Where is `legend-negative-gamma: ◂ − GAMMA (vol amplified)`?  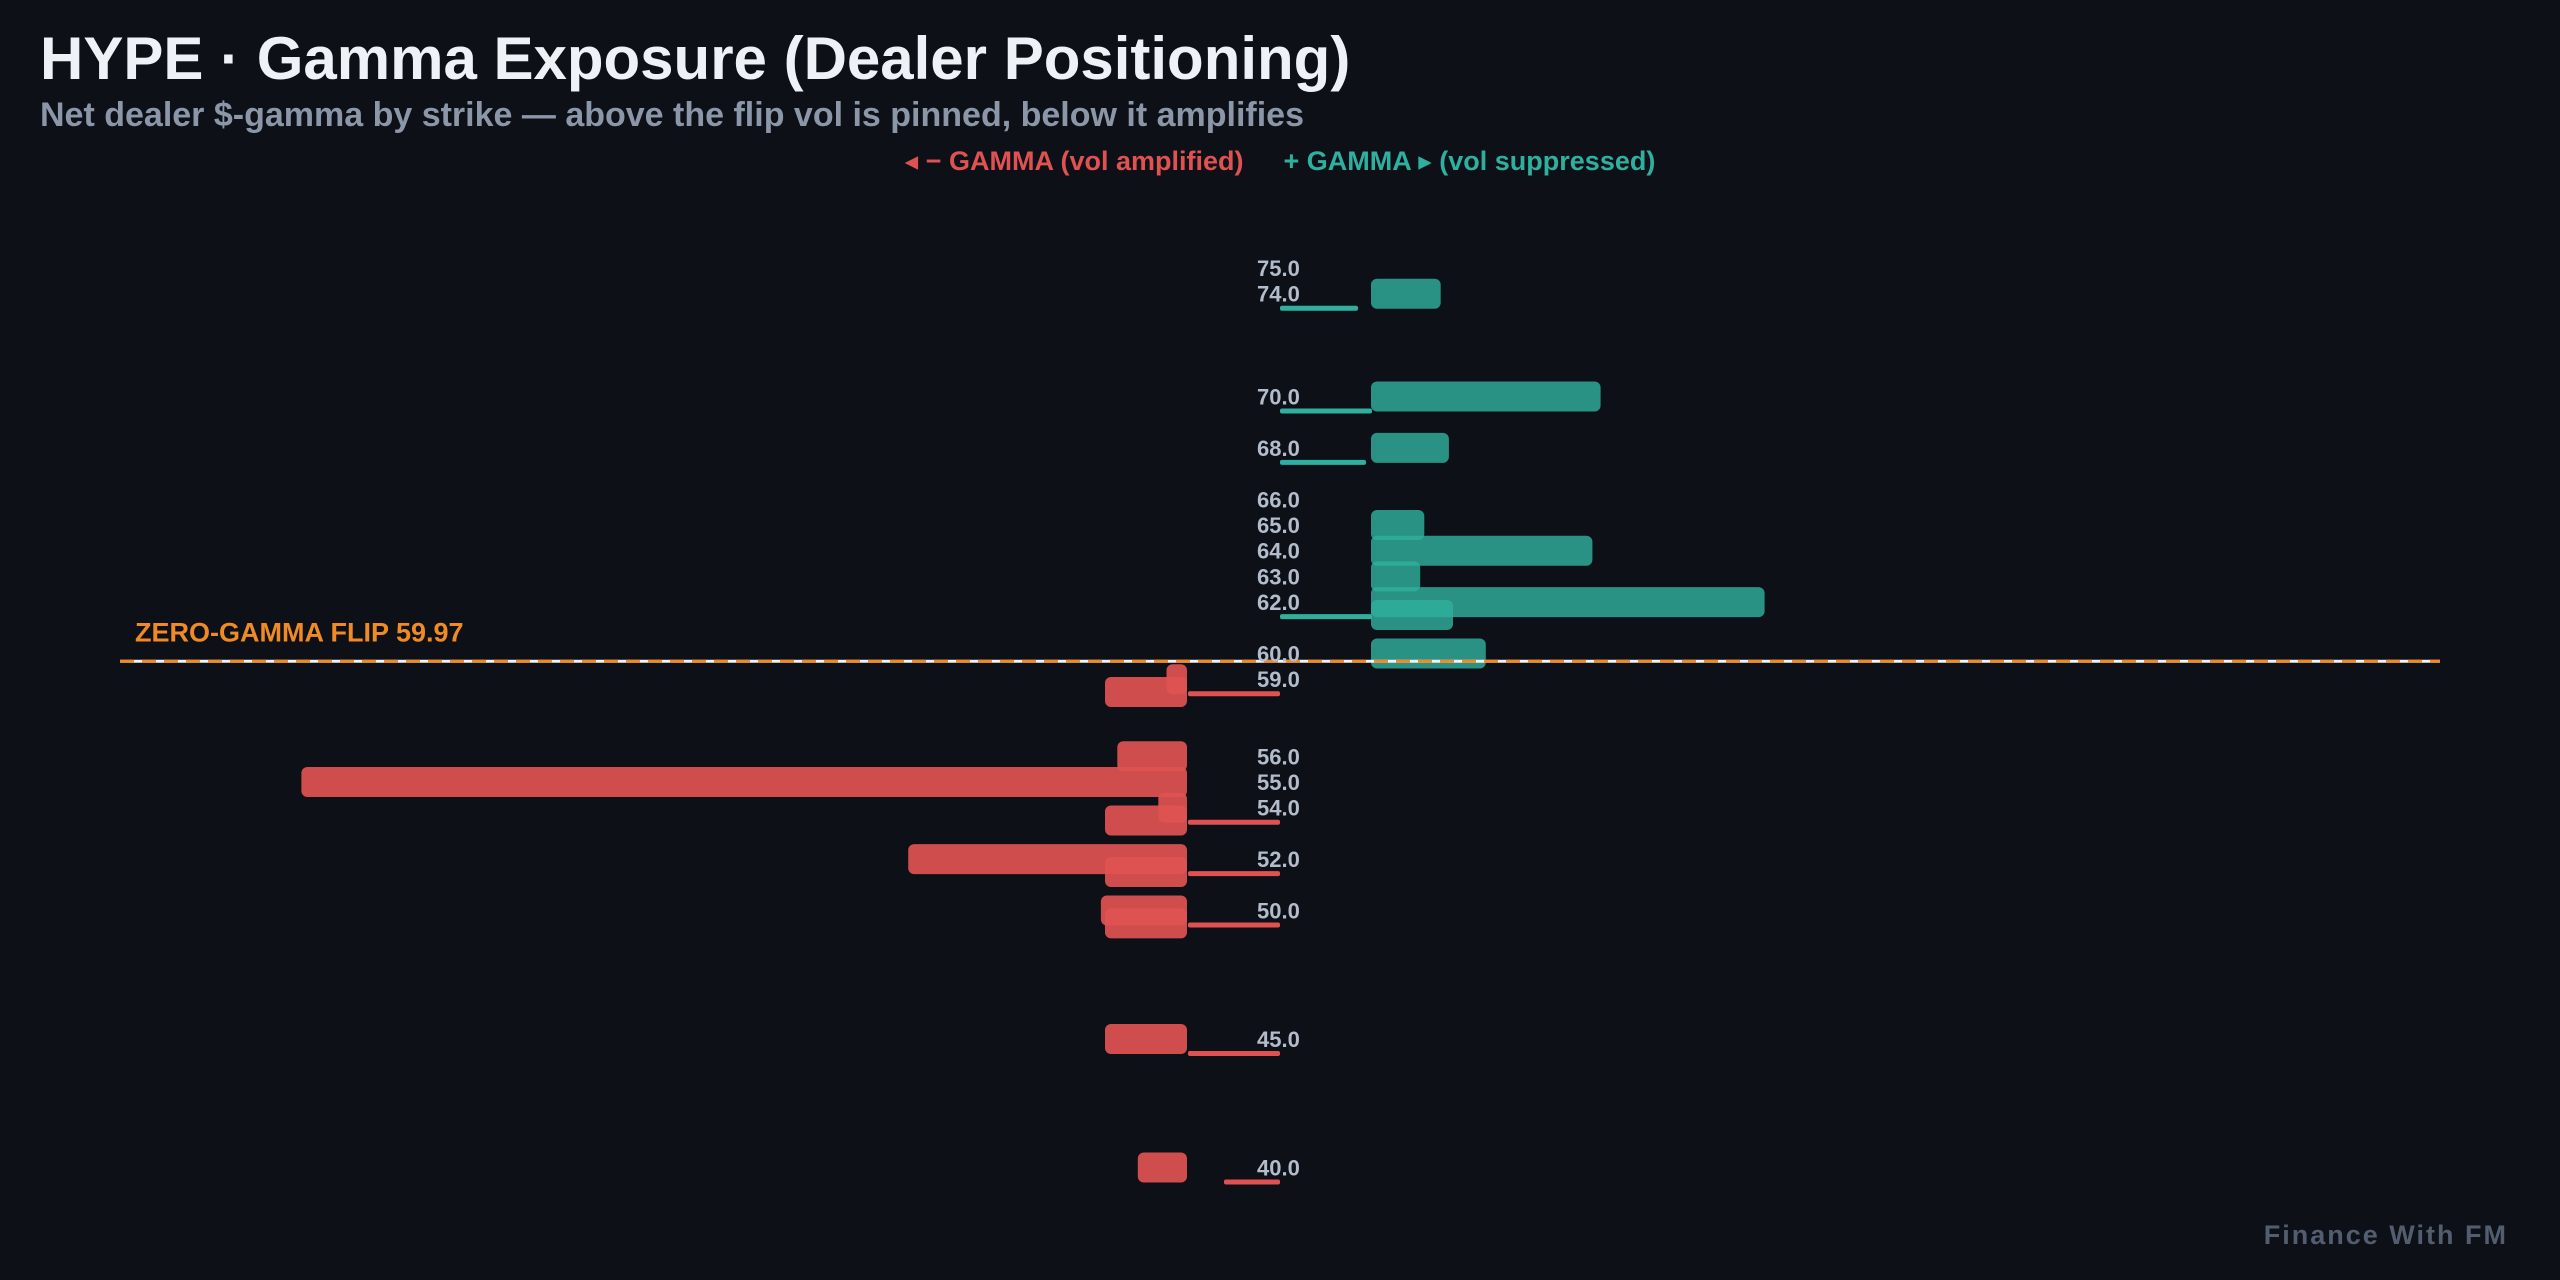
legend-negative-gamma: ◂ − GAMMA (vol amplified) is located at coordinates (1074, 161).